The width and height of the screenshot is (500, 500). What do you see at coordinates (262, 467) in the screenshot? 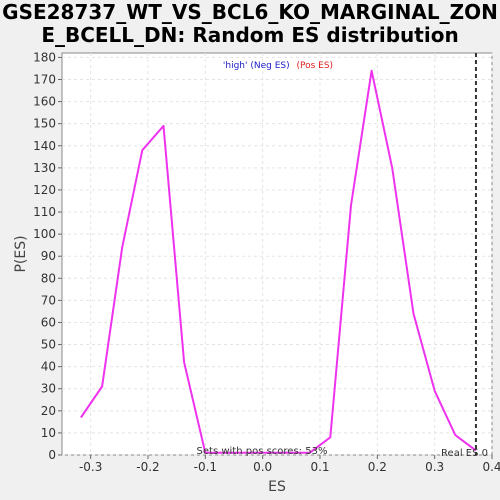
I see `x-tick-label: 0.0` at bounding box center [262, 467].